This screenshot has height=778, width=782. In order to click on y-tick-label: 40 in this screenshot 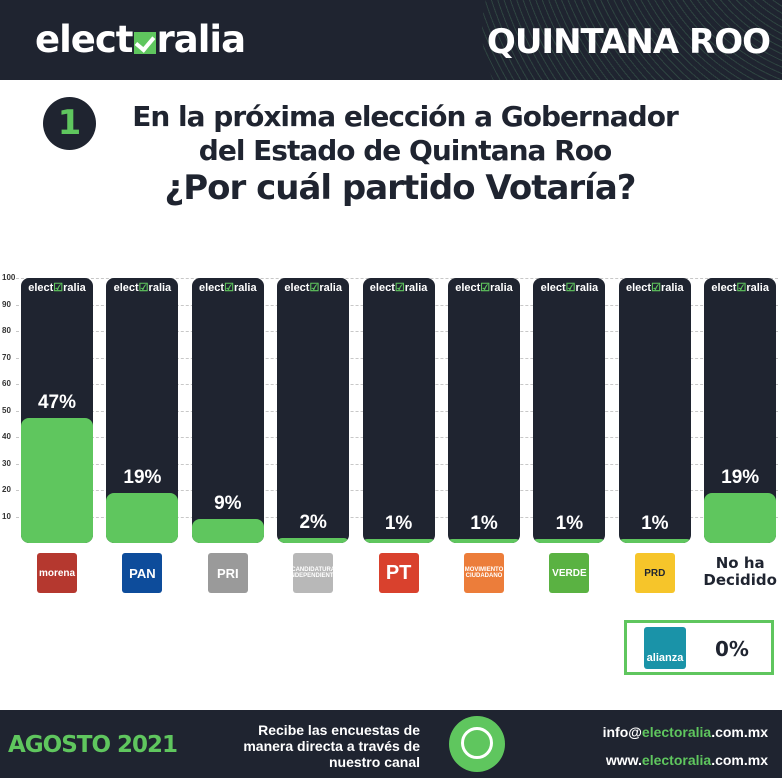, I will do `click(6, 436)`.